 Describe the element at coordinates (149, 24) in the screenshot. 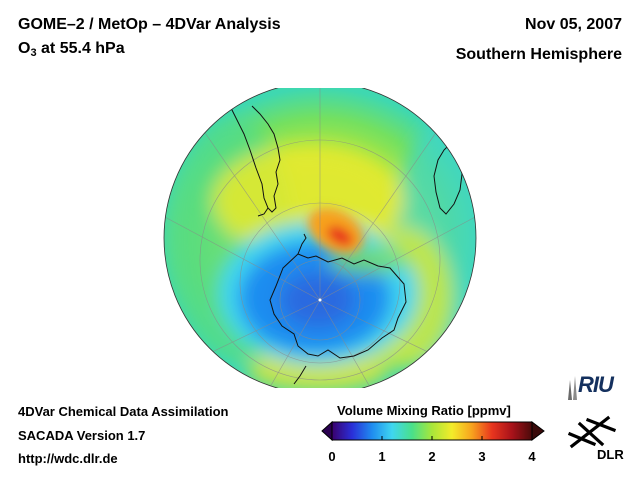

I see `map-title: GOME–2 / MetOp – 4DVar Analysis` at that location.